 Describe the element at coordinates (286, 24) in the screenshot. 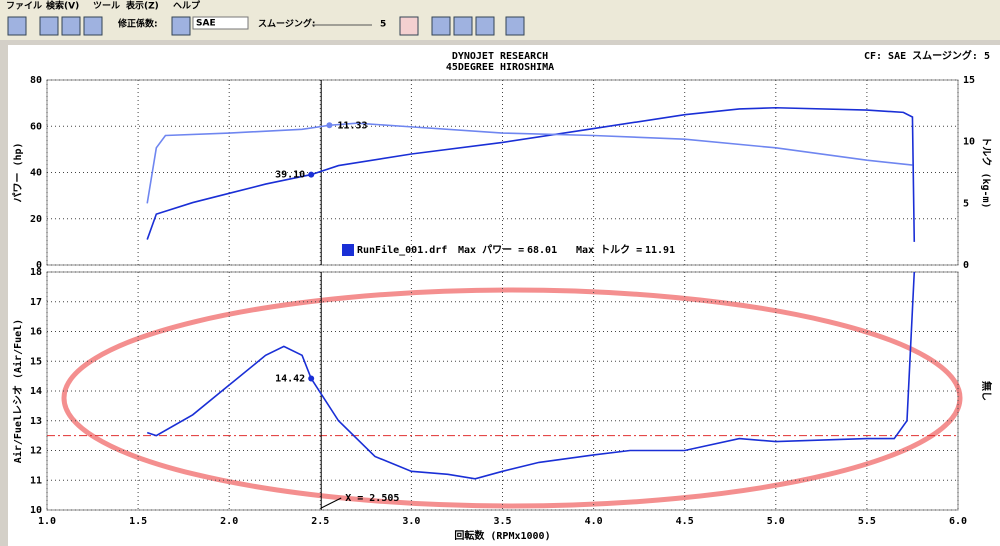

I see `smoothing-label: スムージング:` at that location.